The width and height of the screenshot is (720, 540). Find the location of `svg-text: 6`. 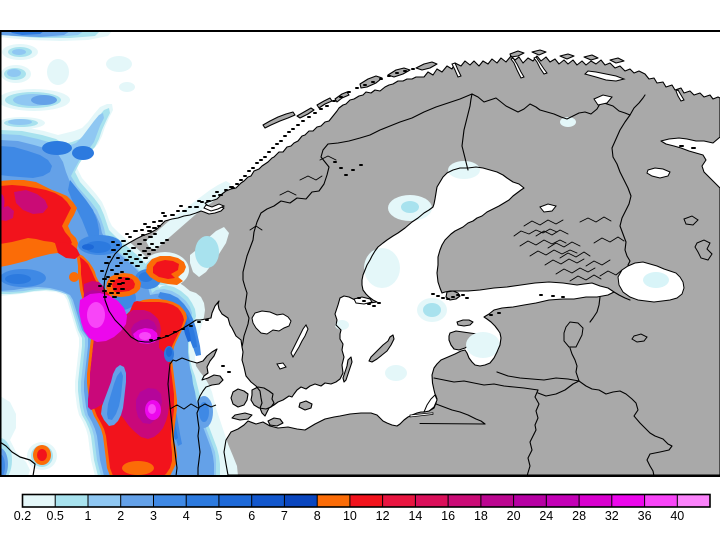

svg-text: 6 is located at coordinates (251, 516).